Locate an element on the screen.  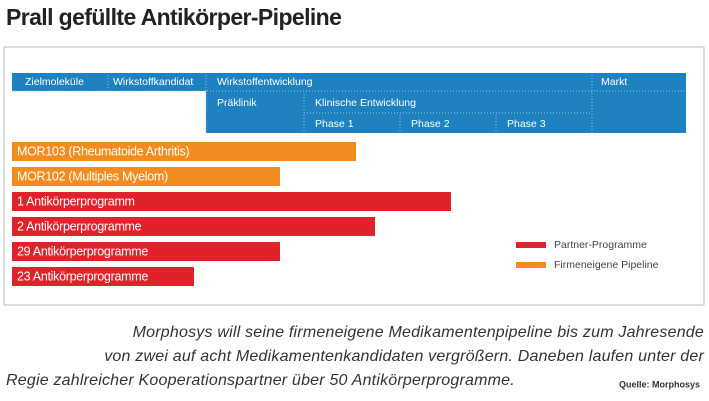
program-label: 29 Antikörperprogramme is located at coordinates (82, 251).